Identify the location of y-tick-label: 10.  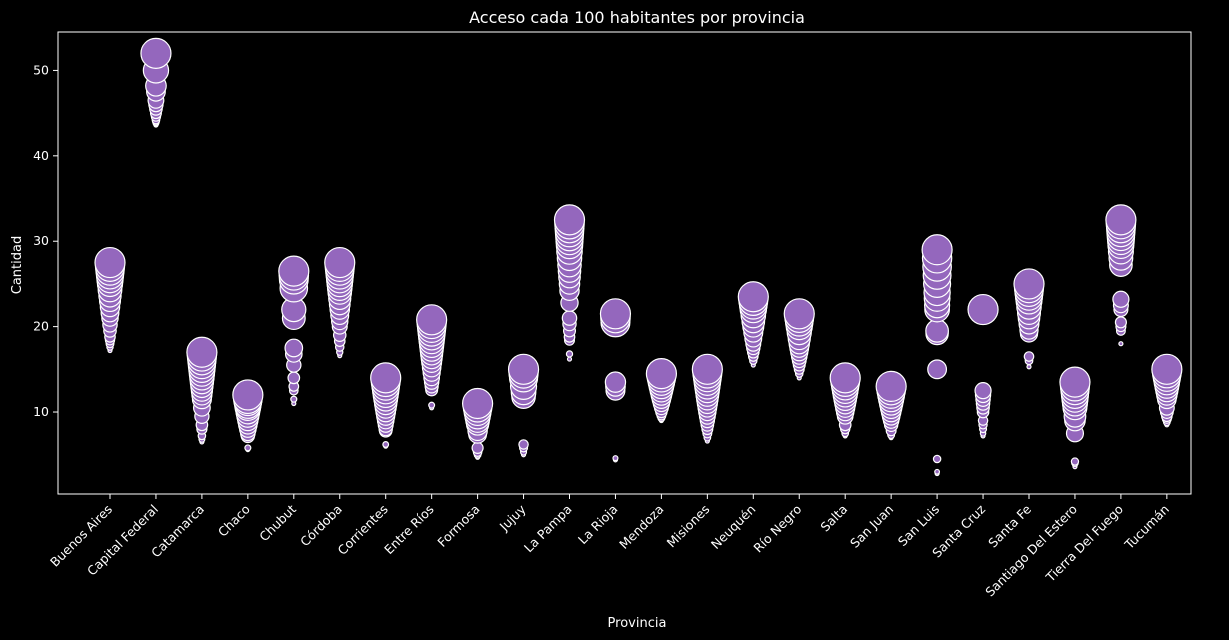
(41, 411).